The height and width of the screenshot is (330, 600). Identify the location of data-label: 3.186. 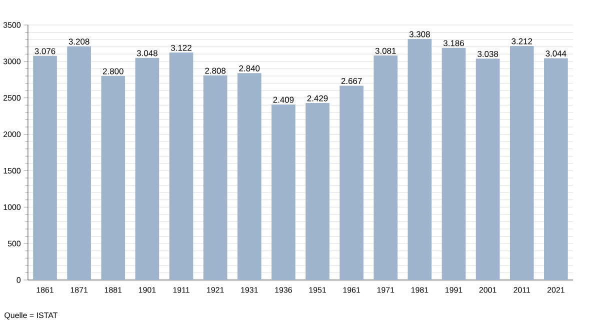
(453, 43).